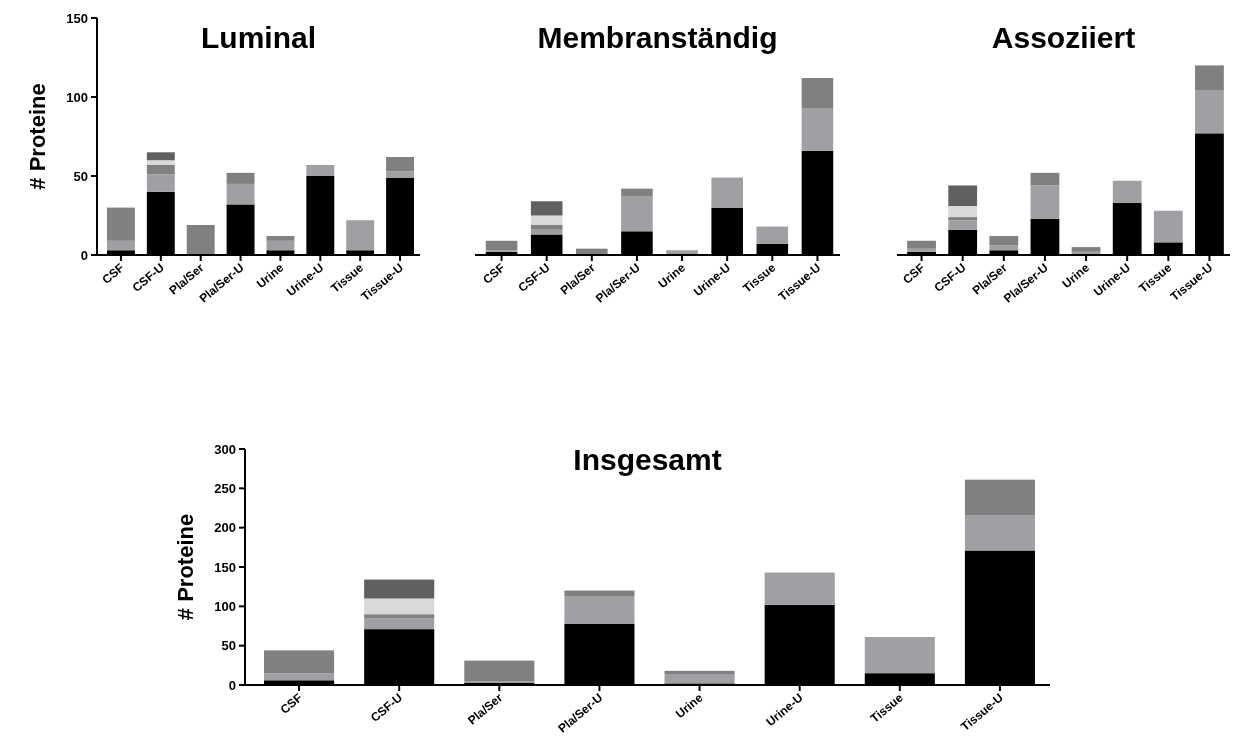 The width and height of the screenshot is (1255, 756). Describe the element at coordinates (647, 459) in the screenshot. I see `chart-title: Insgesamt` at that location.